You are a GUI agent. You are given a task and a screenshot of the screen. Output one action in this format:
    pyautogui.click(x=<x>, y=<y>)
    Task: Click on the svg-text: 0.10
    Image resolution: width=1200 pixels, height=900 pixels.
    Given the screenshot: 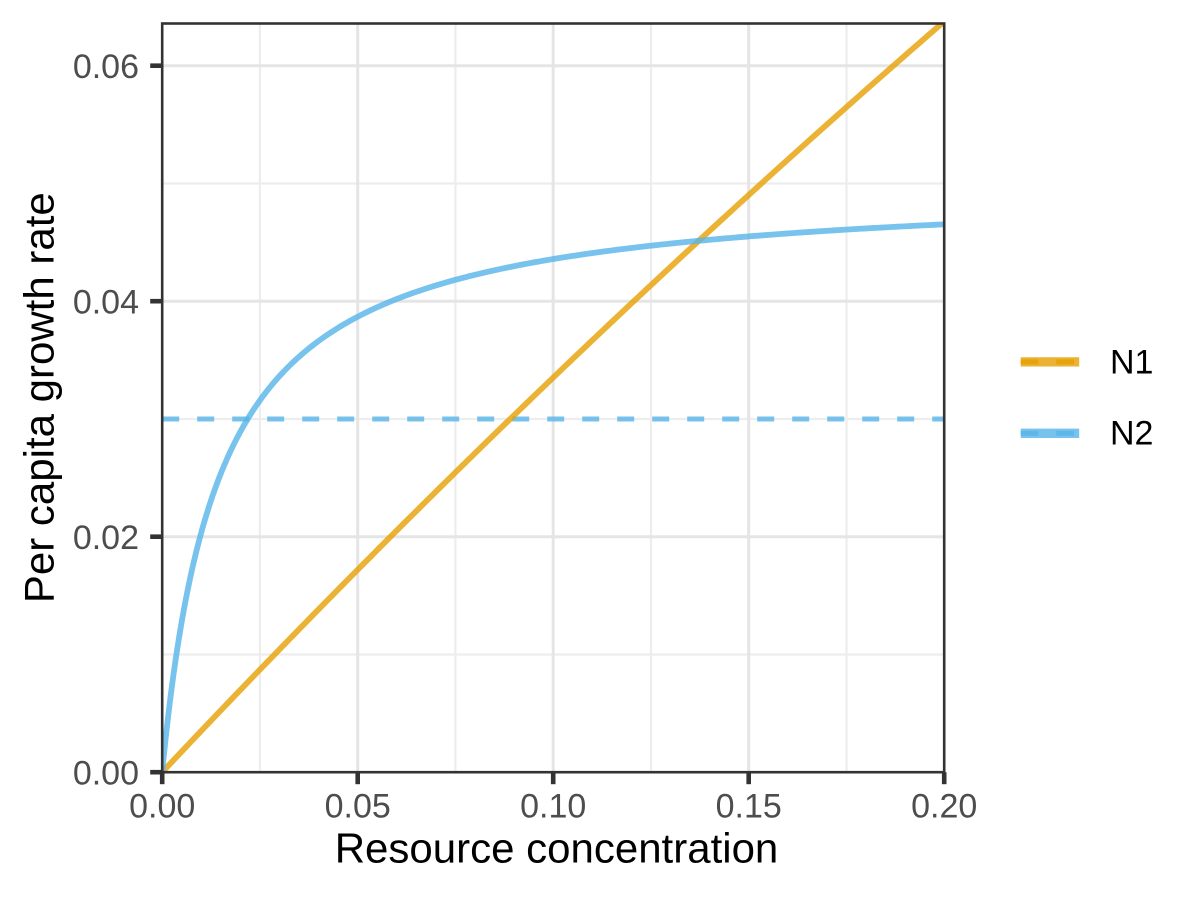 What is the action you would take?
    pyautogui.click(x=553, y=806)
    